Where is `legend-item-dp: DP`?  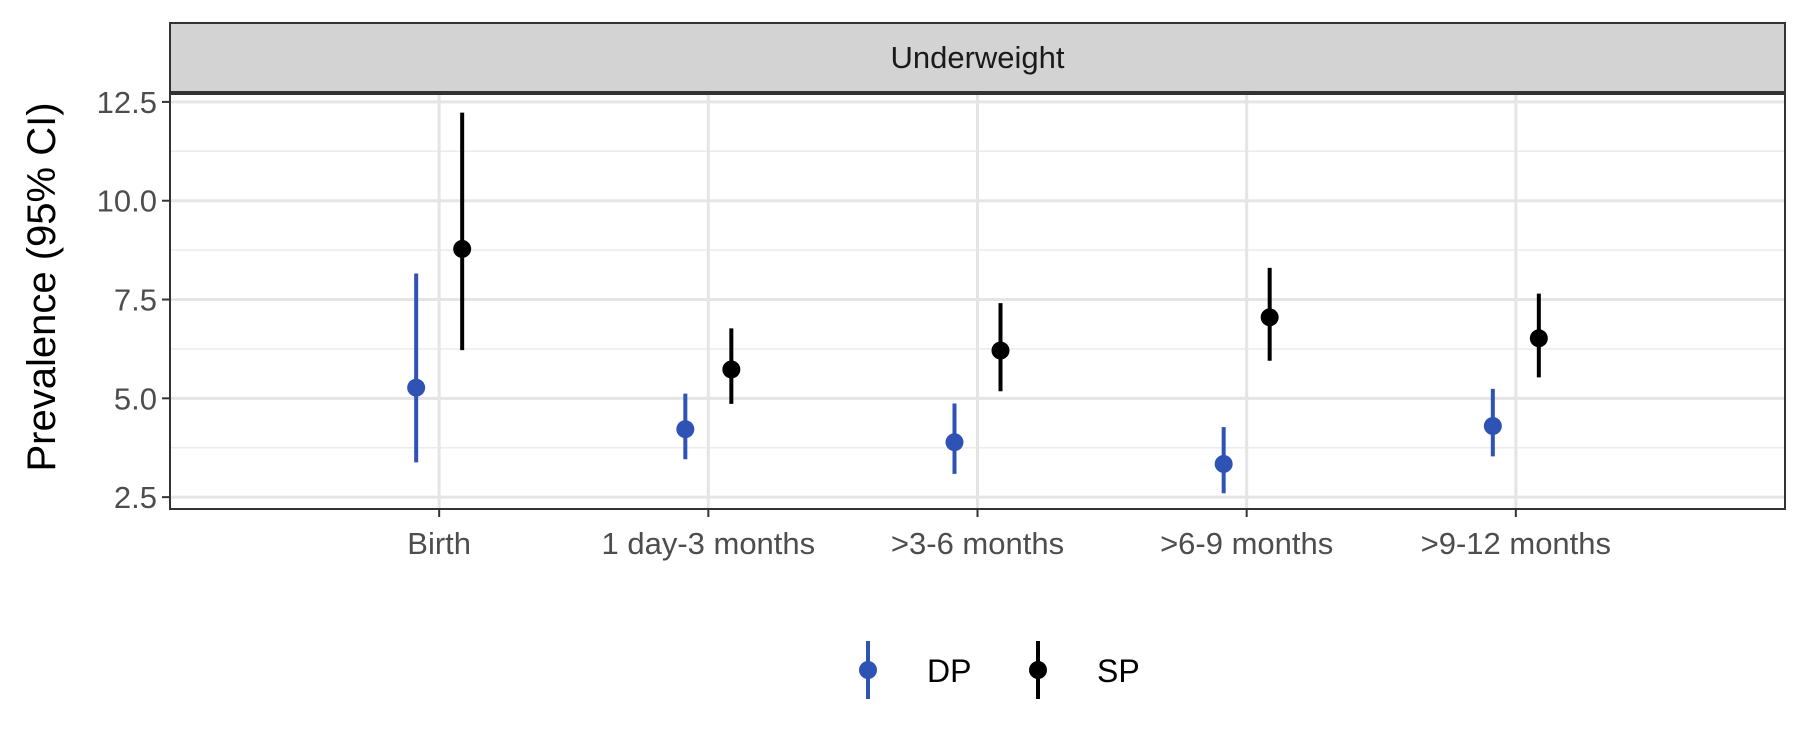
legend-item-dp: DP is located at coordinates (915, 670).